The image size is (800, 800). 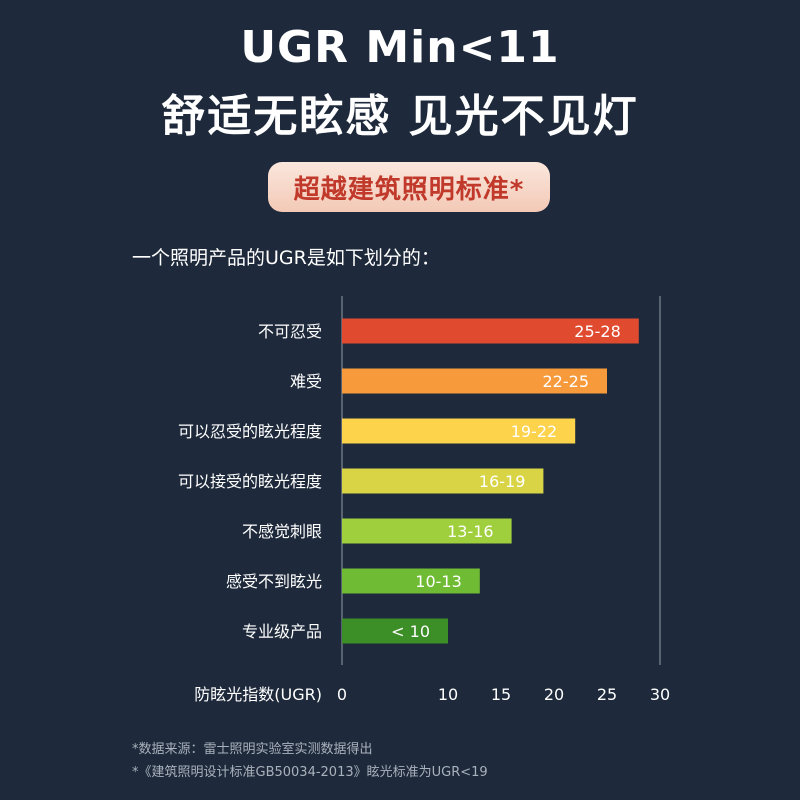 I want to click on data-label: 25-28, so click(x=597, y=331).